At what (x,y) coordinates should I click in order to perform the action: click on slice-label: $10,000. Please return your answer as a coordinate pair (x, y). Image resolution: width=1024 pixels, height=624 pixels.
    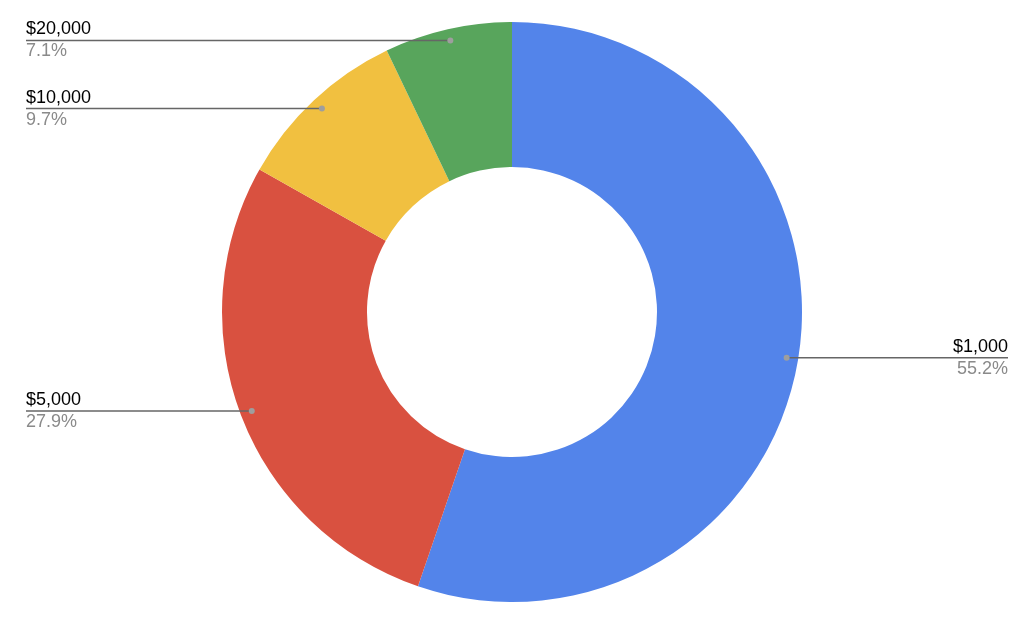
    Looking at the image, I should click on (59, 96).